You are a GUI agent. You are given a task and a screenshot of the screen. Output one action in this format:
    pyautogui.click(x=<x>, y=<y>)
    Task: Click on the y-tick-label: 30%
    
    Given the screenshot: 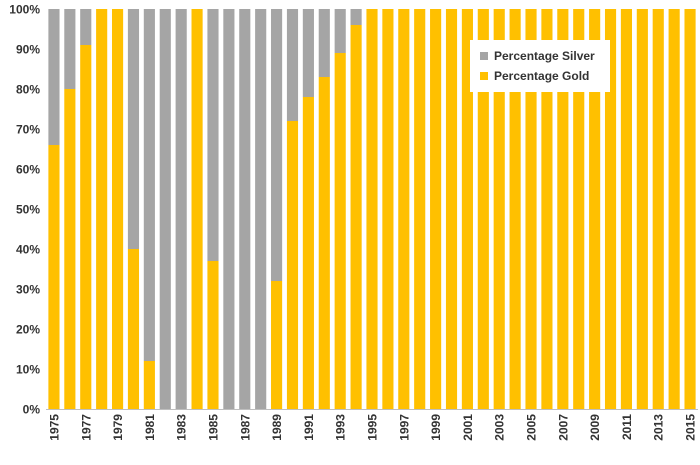 What is the action you would take?
    pyautogui.click(x=28, y=290)
    